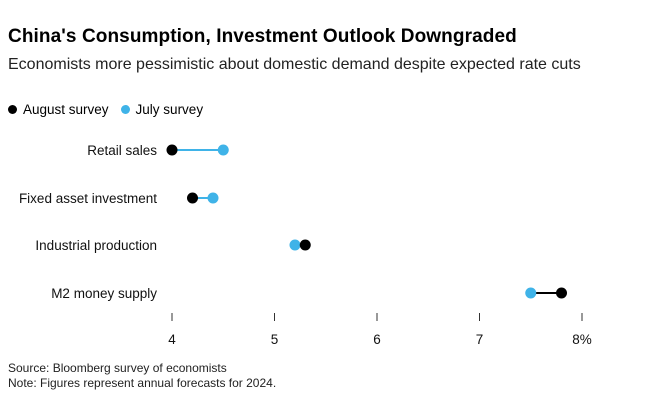 This screenshot has height=400, width=656. I want to click on x-tick-label: 5, so click(275, 339).